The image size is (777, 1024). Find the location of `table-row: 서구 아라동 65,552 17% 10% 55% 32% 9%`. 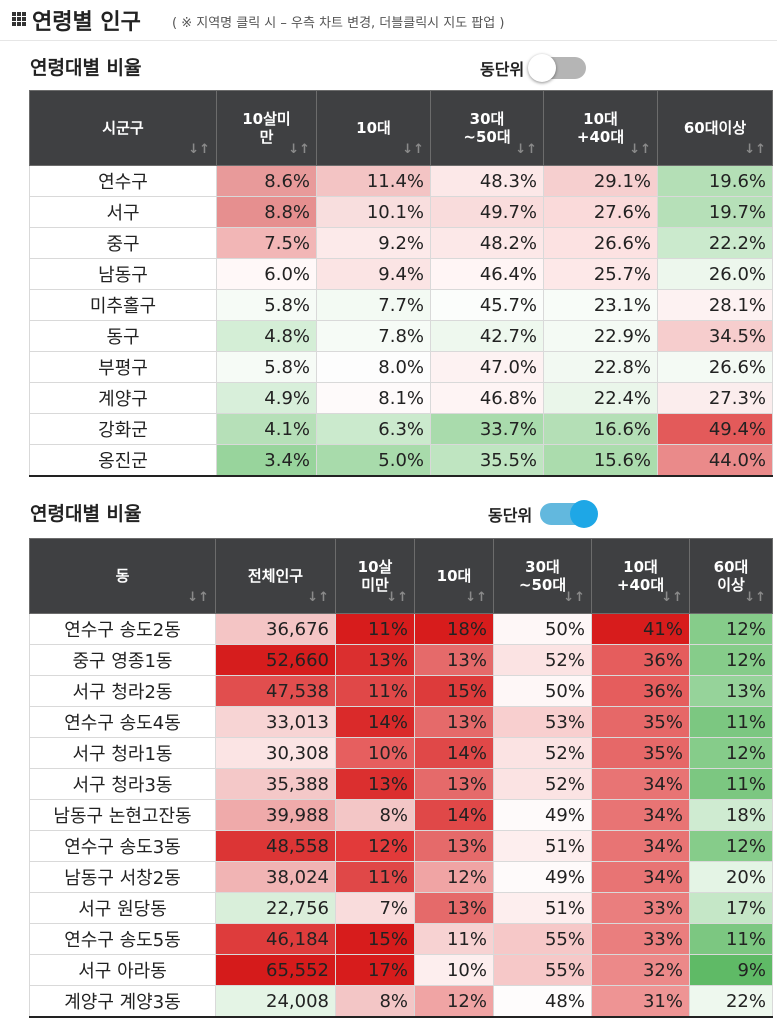

table-row: 서구 아라동 65,552 17% 10% 55% 32% 9% is located at coordinates (401, 970).